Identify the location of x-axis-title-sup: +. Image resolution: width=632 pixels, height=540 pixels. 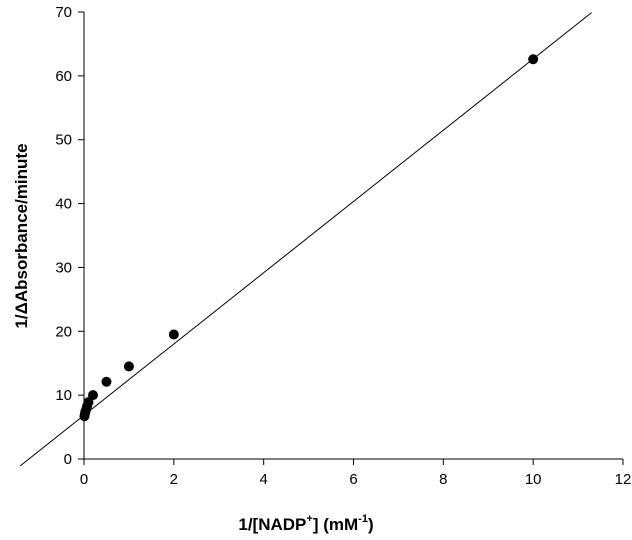
(309, 519).